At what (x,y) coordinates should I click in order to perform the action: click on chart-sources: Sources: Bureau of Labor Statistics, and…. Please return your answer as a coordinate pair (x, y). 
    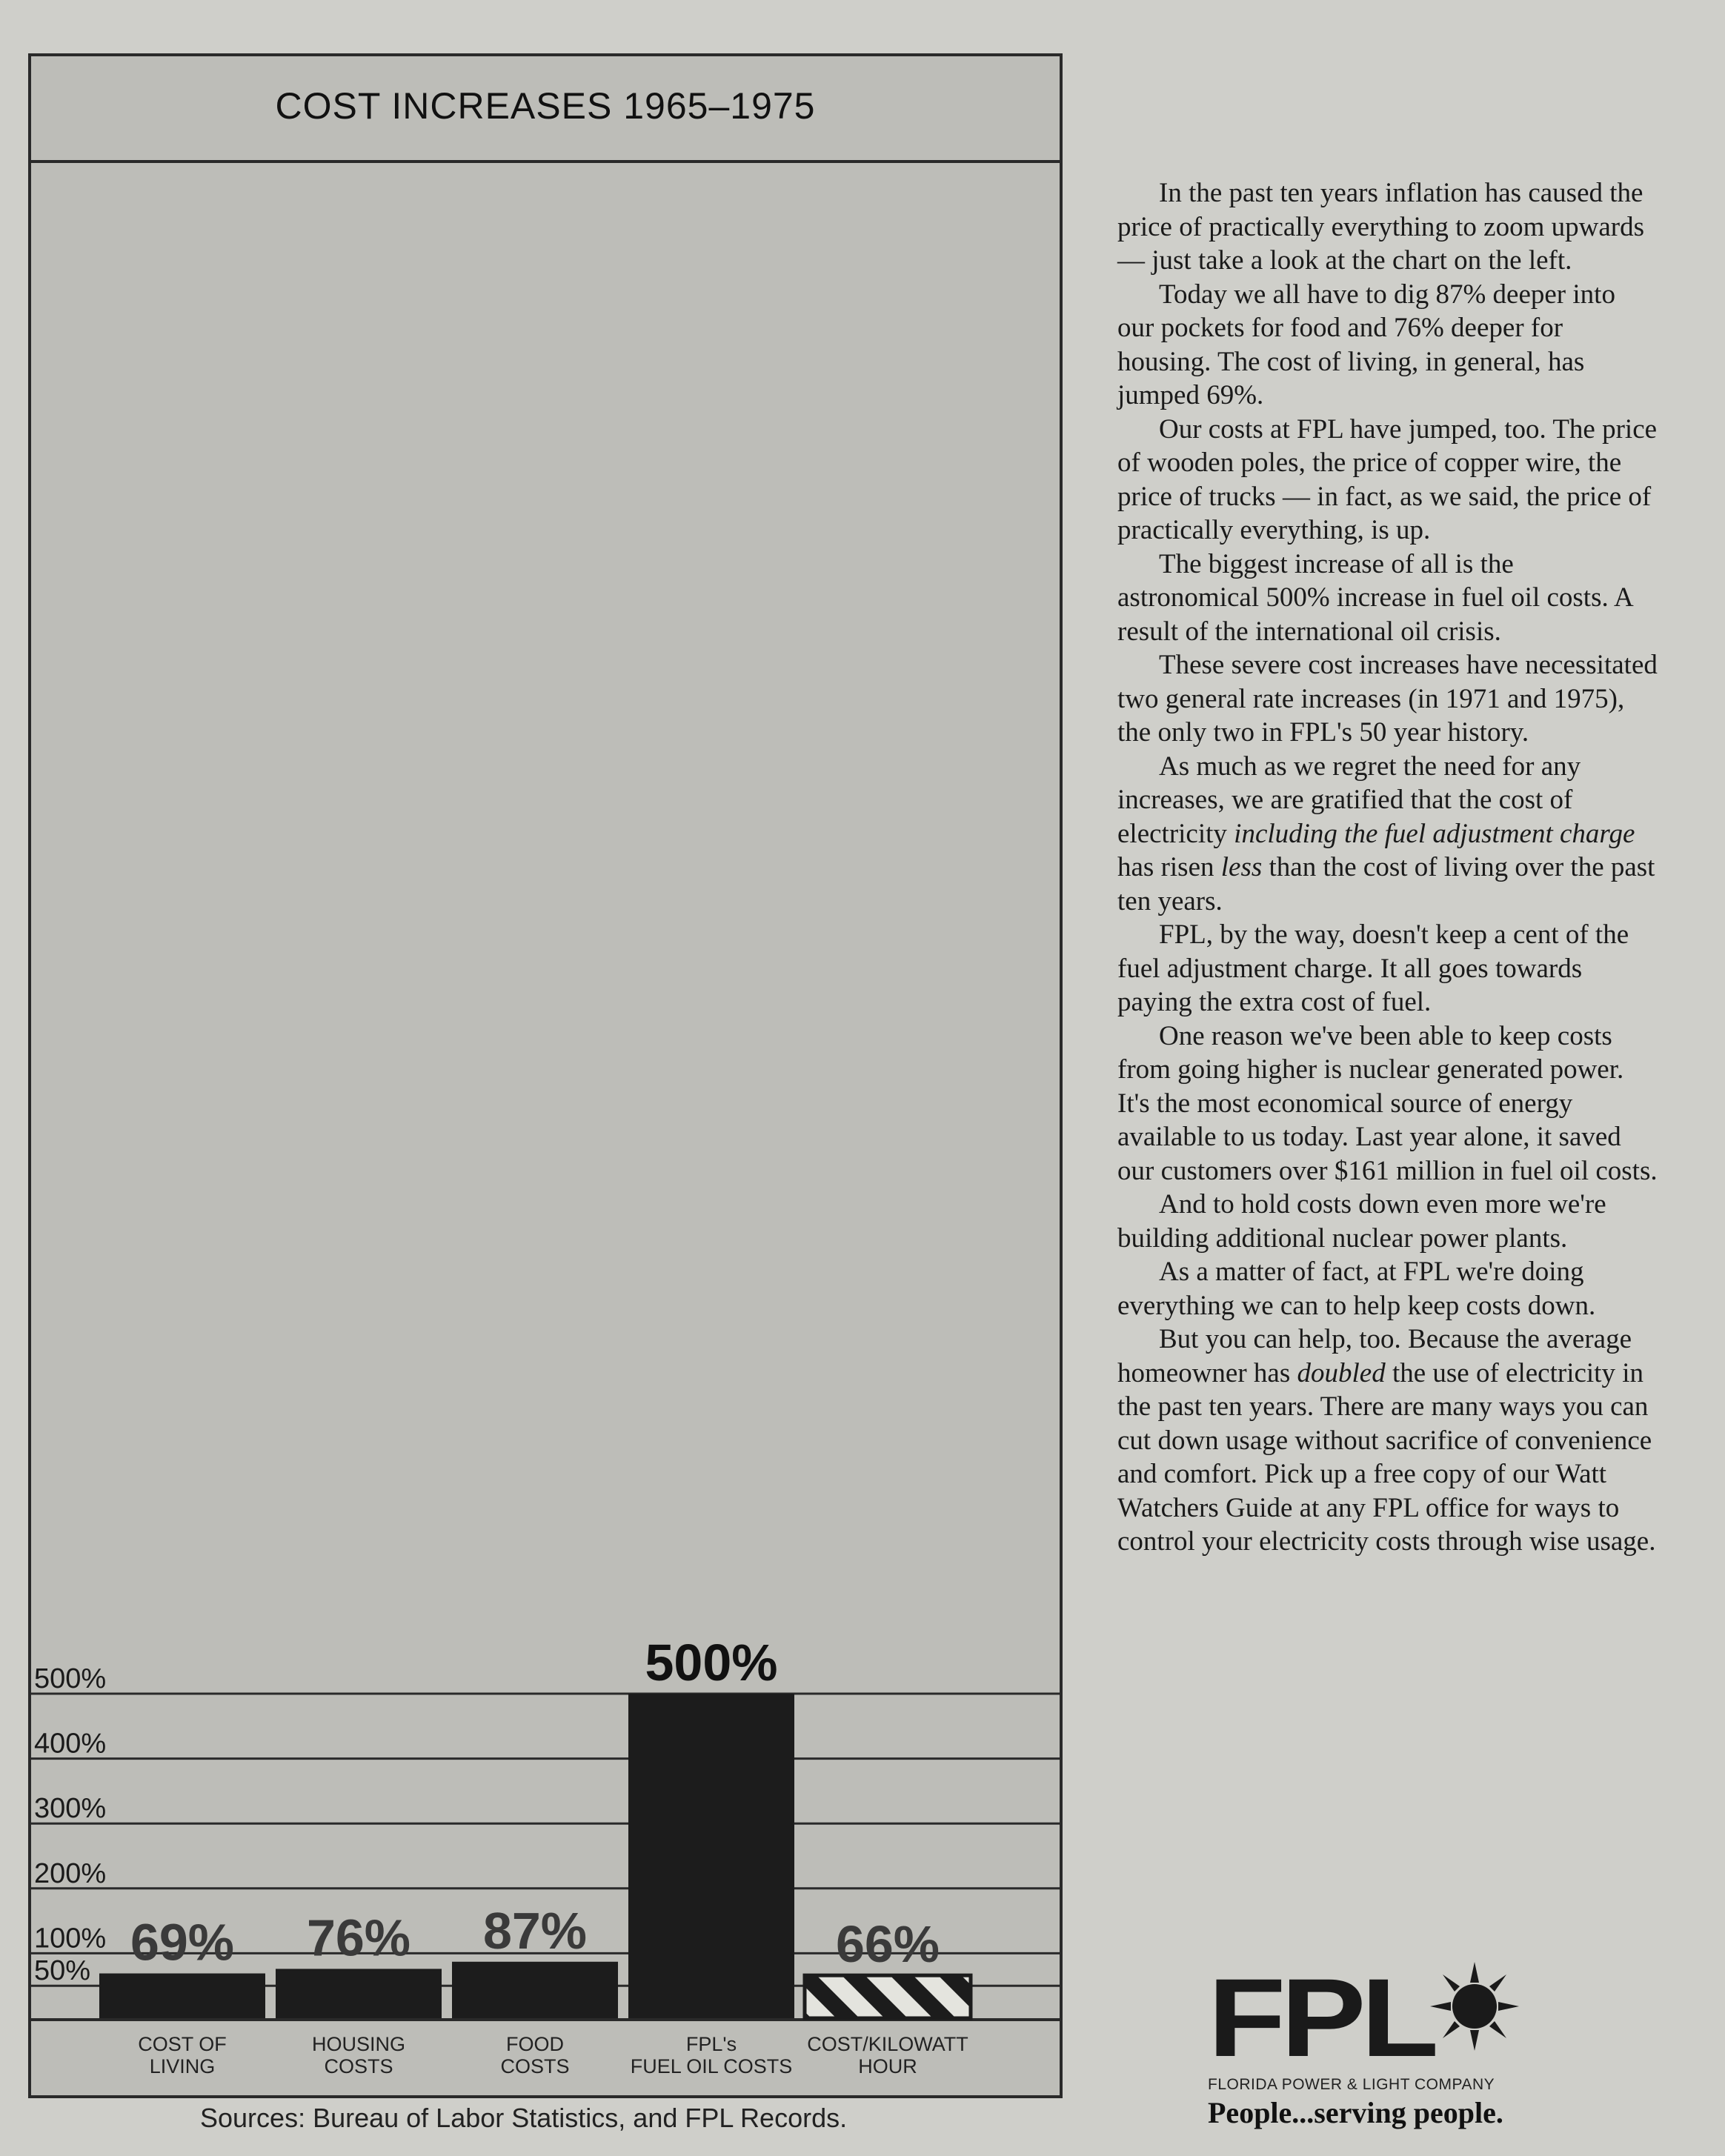
    Looking at the image, I should click on (524, 2118).